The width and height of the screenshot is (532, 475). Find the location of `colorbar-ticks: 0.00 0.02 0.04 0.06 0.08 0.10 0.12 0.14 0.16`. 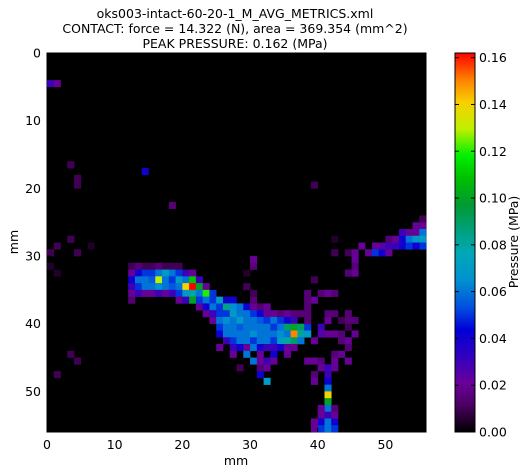

colorbar-ticks: 0.00 0.02 0.04 0.06 0.08 0.10 0.12 0.14 0.16 is located at coordinates (481, 245).